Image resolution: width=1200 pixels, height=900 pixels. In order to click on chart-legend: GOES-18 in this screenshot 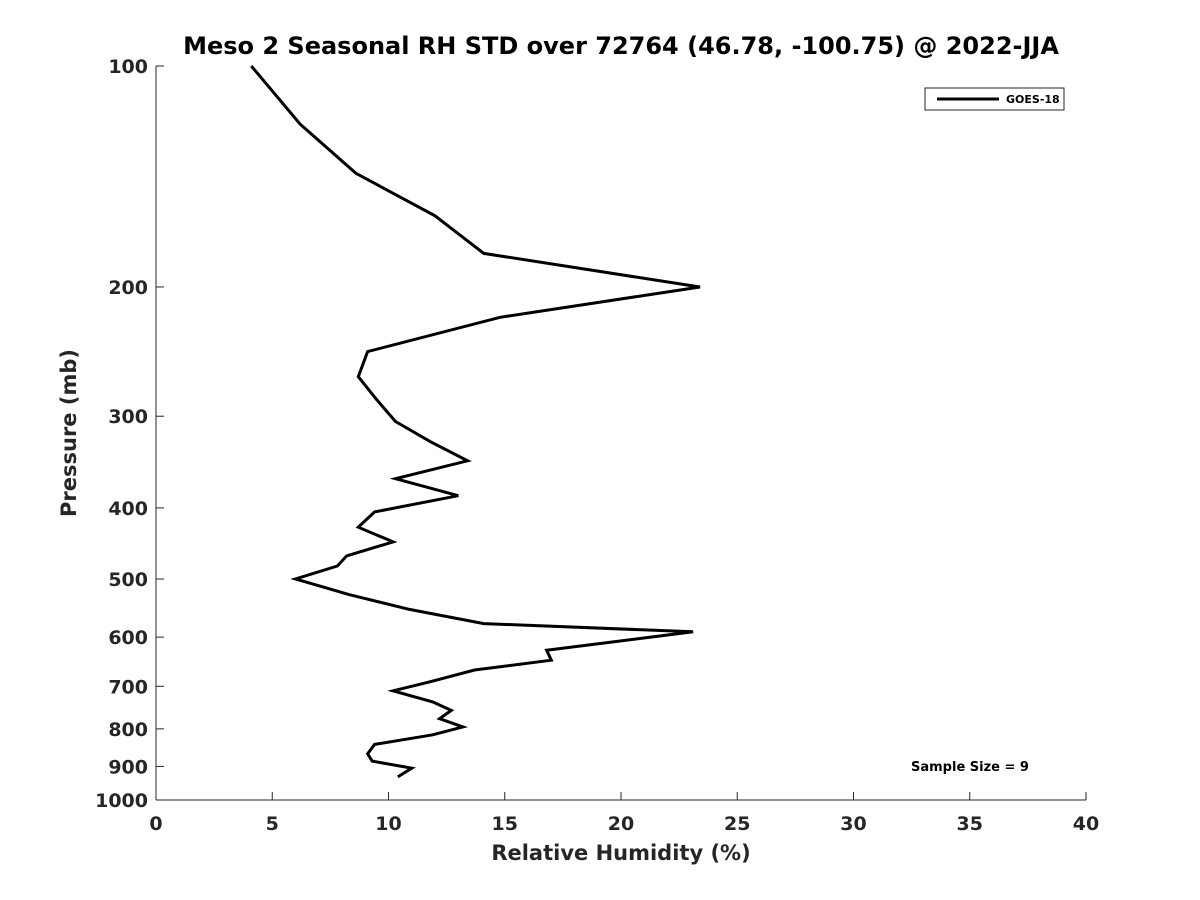, I will do `click(994, 99)`.